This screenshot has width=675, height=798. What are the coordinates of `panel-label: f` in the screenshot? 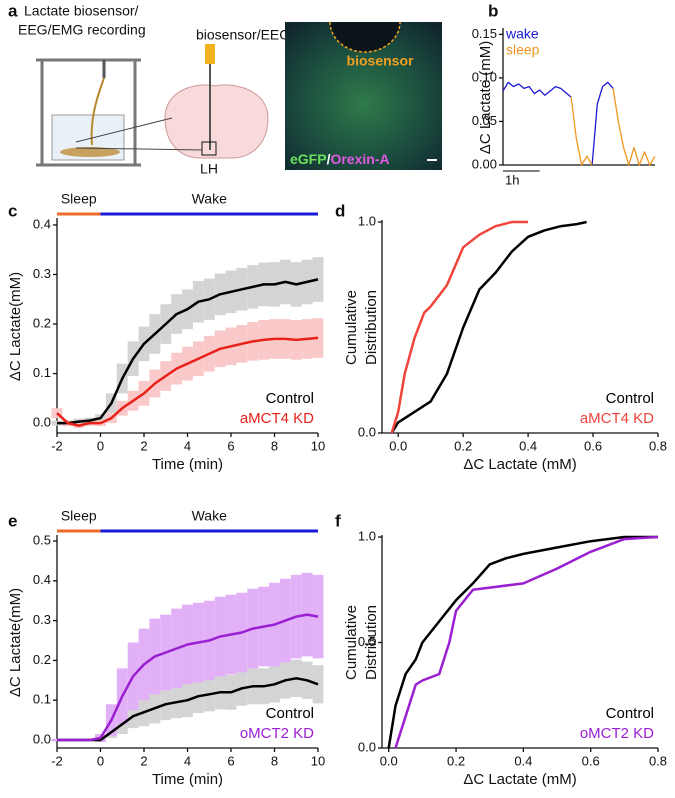 It's located at (338, 520).